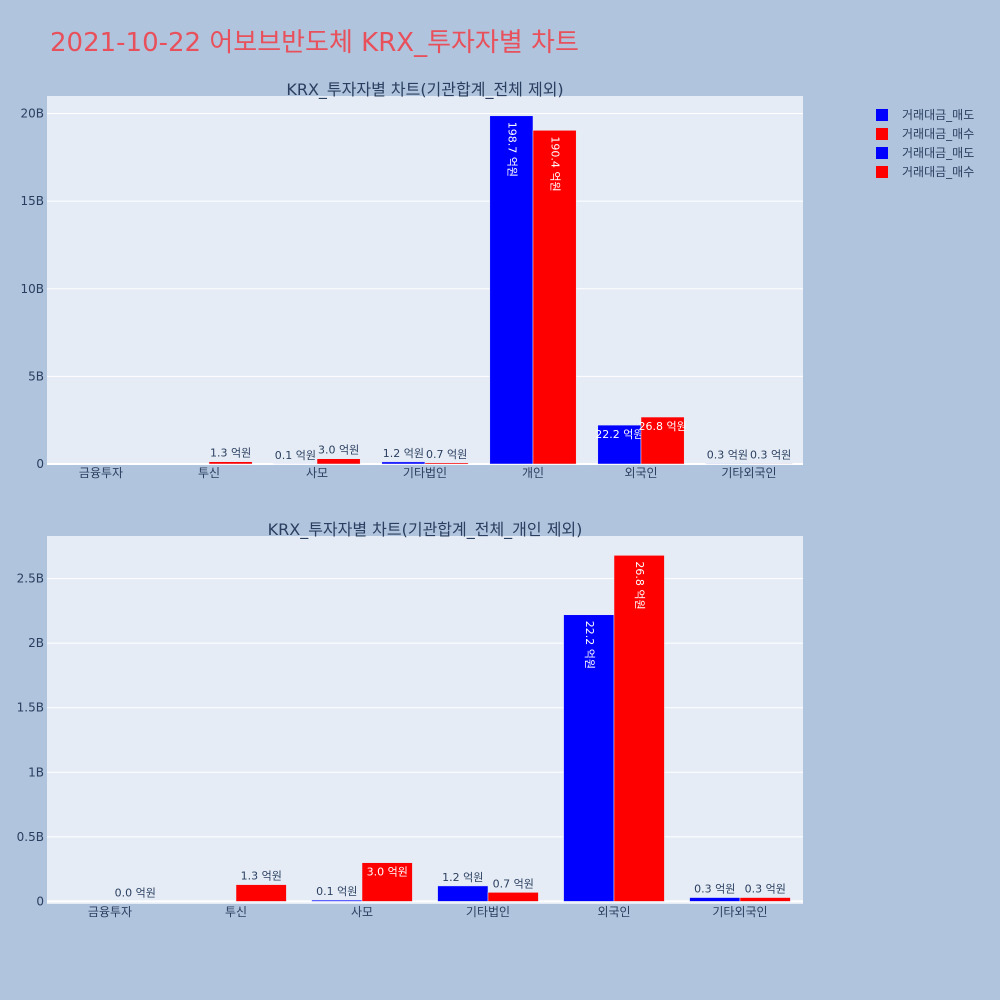 This screenshot has width=1000, height=1000. What do you see at coordinates (425, 530) in the screenshot?
I see `chart-title: KRX_투자자별 차트(기관합계_전체_개인 제외)` at bounding box center [425, 530].